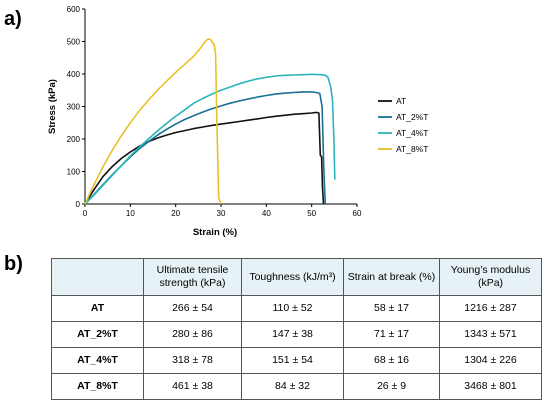  What do you see at coordinates (204, 158) in the screenshot?
I see `series-line-at` at bounding box center [204, 158].